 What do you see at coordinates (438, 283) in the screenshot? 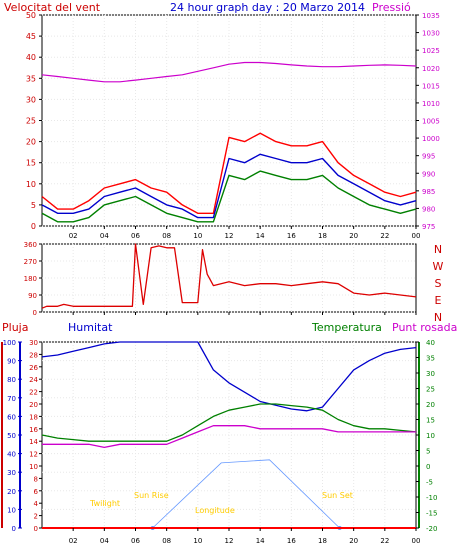
I see `compass-label: S` at bounding box center [438, 283].